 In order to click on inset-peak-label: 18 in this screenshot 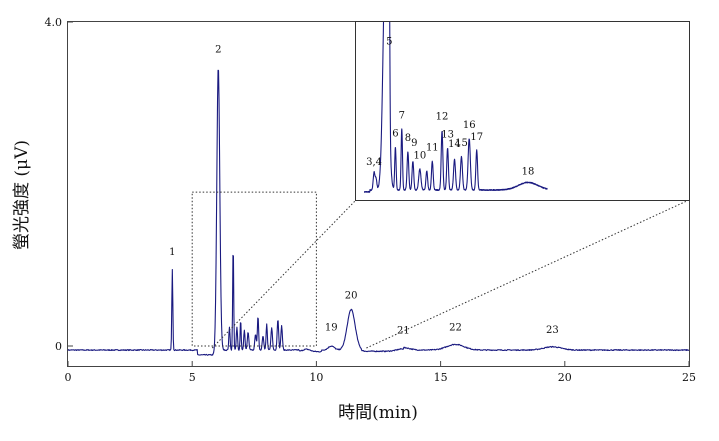, I will do `click(528, 171)`.